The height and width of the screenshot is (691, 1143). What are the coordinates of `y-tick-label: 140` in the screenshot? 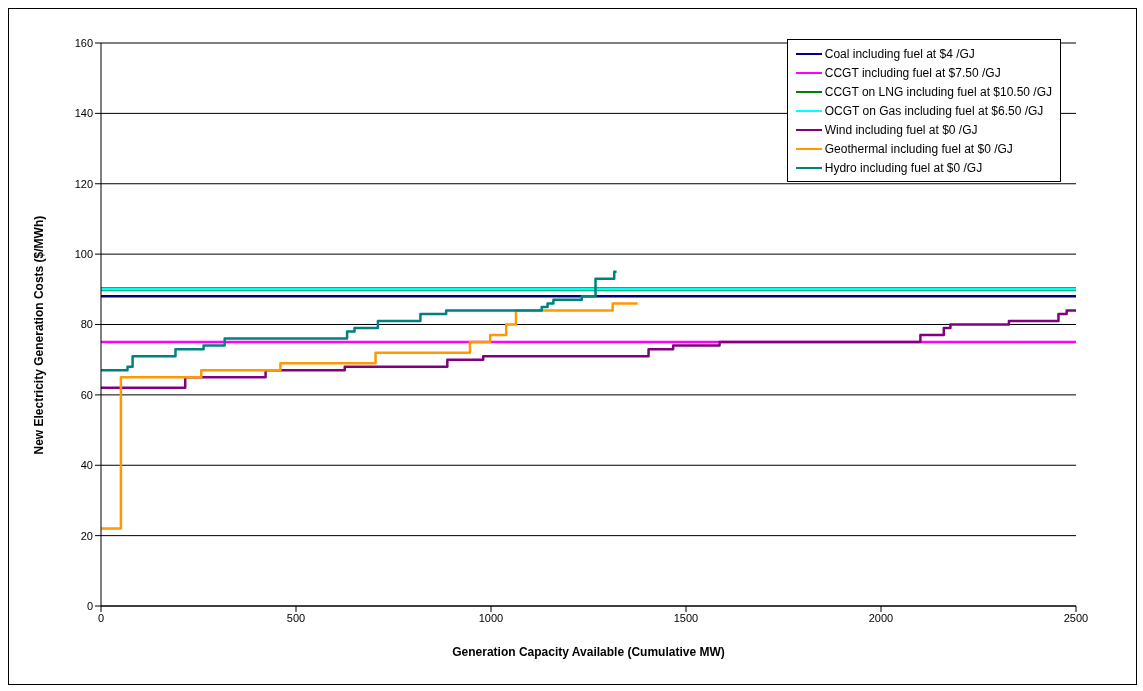 It's located at (83, 113).